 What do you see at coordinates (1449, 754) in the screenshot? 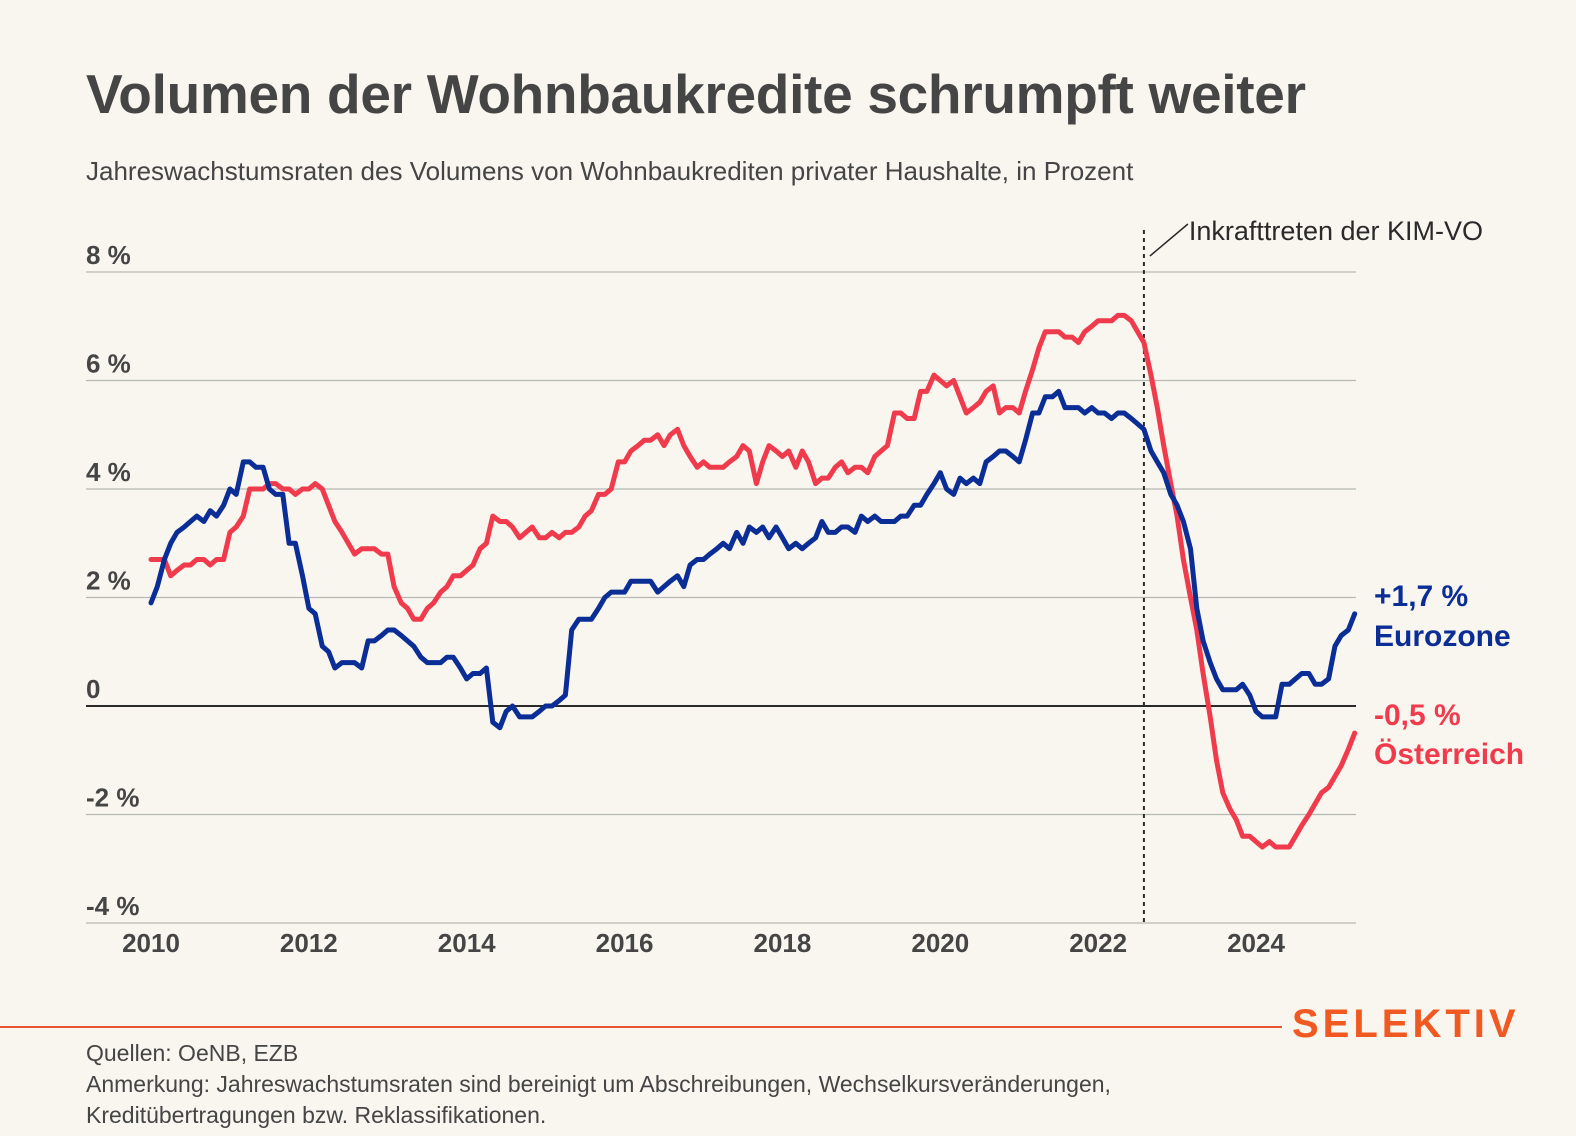
I see `series-name-oesterreich: Österreich` at bounding box center [1449, 754].